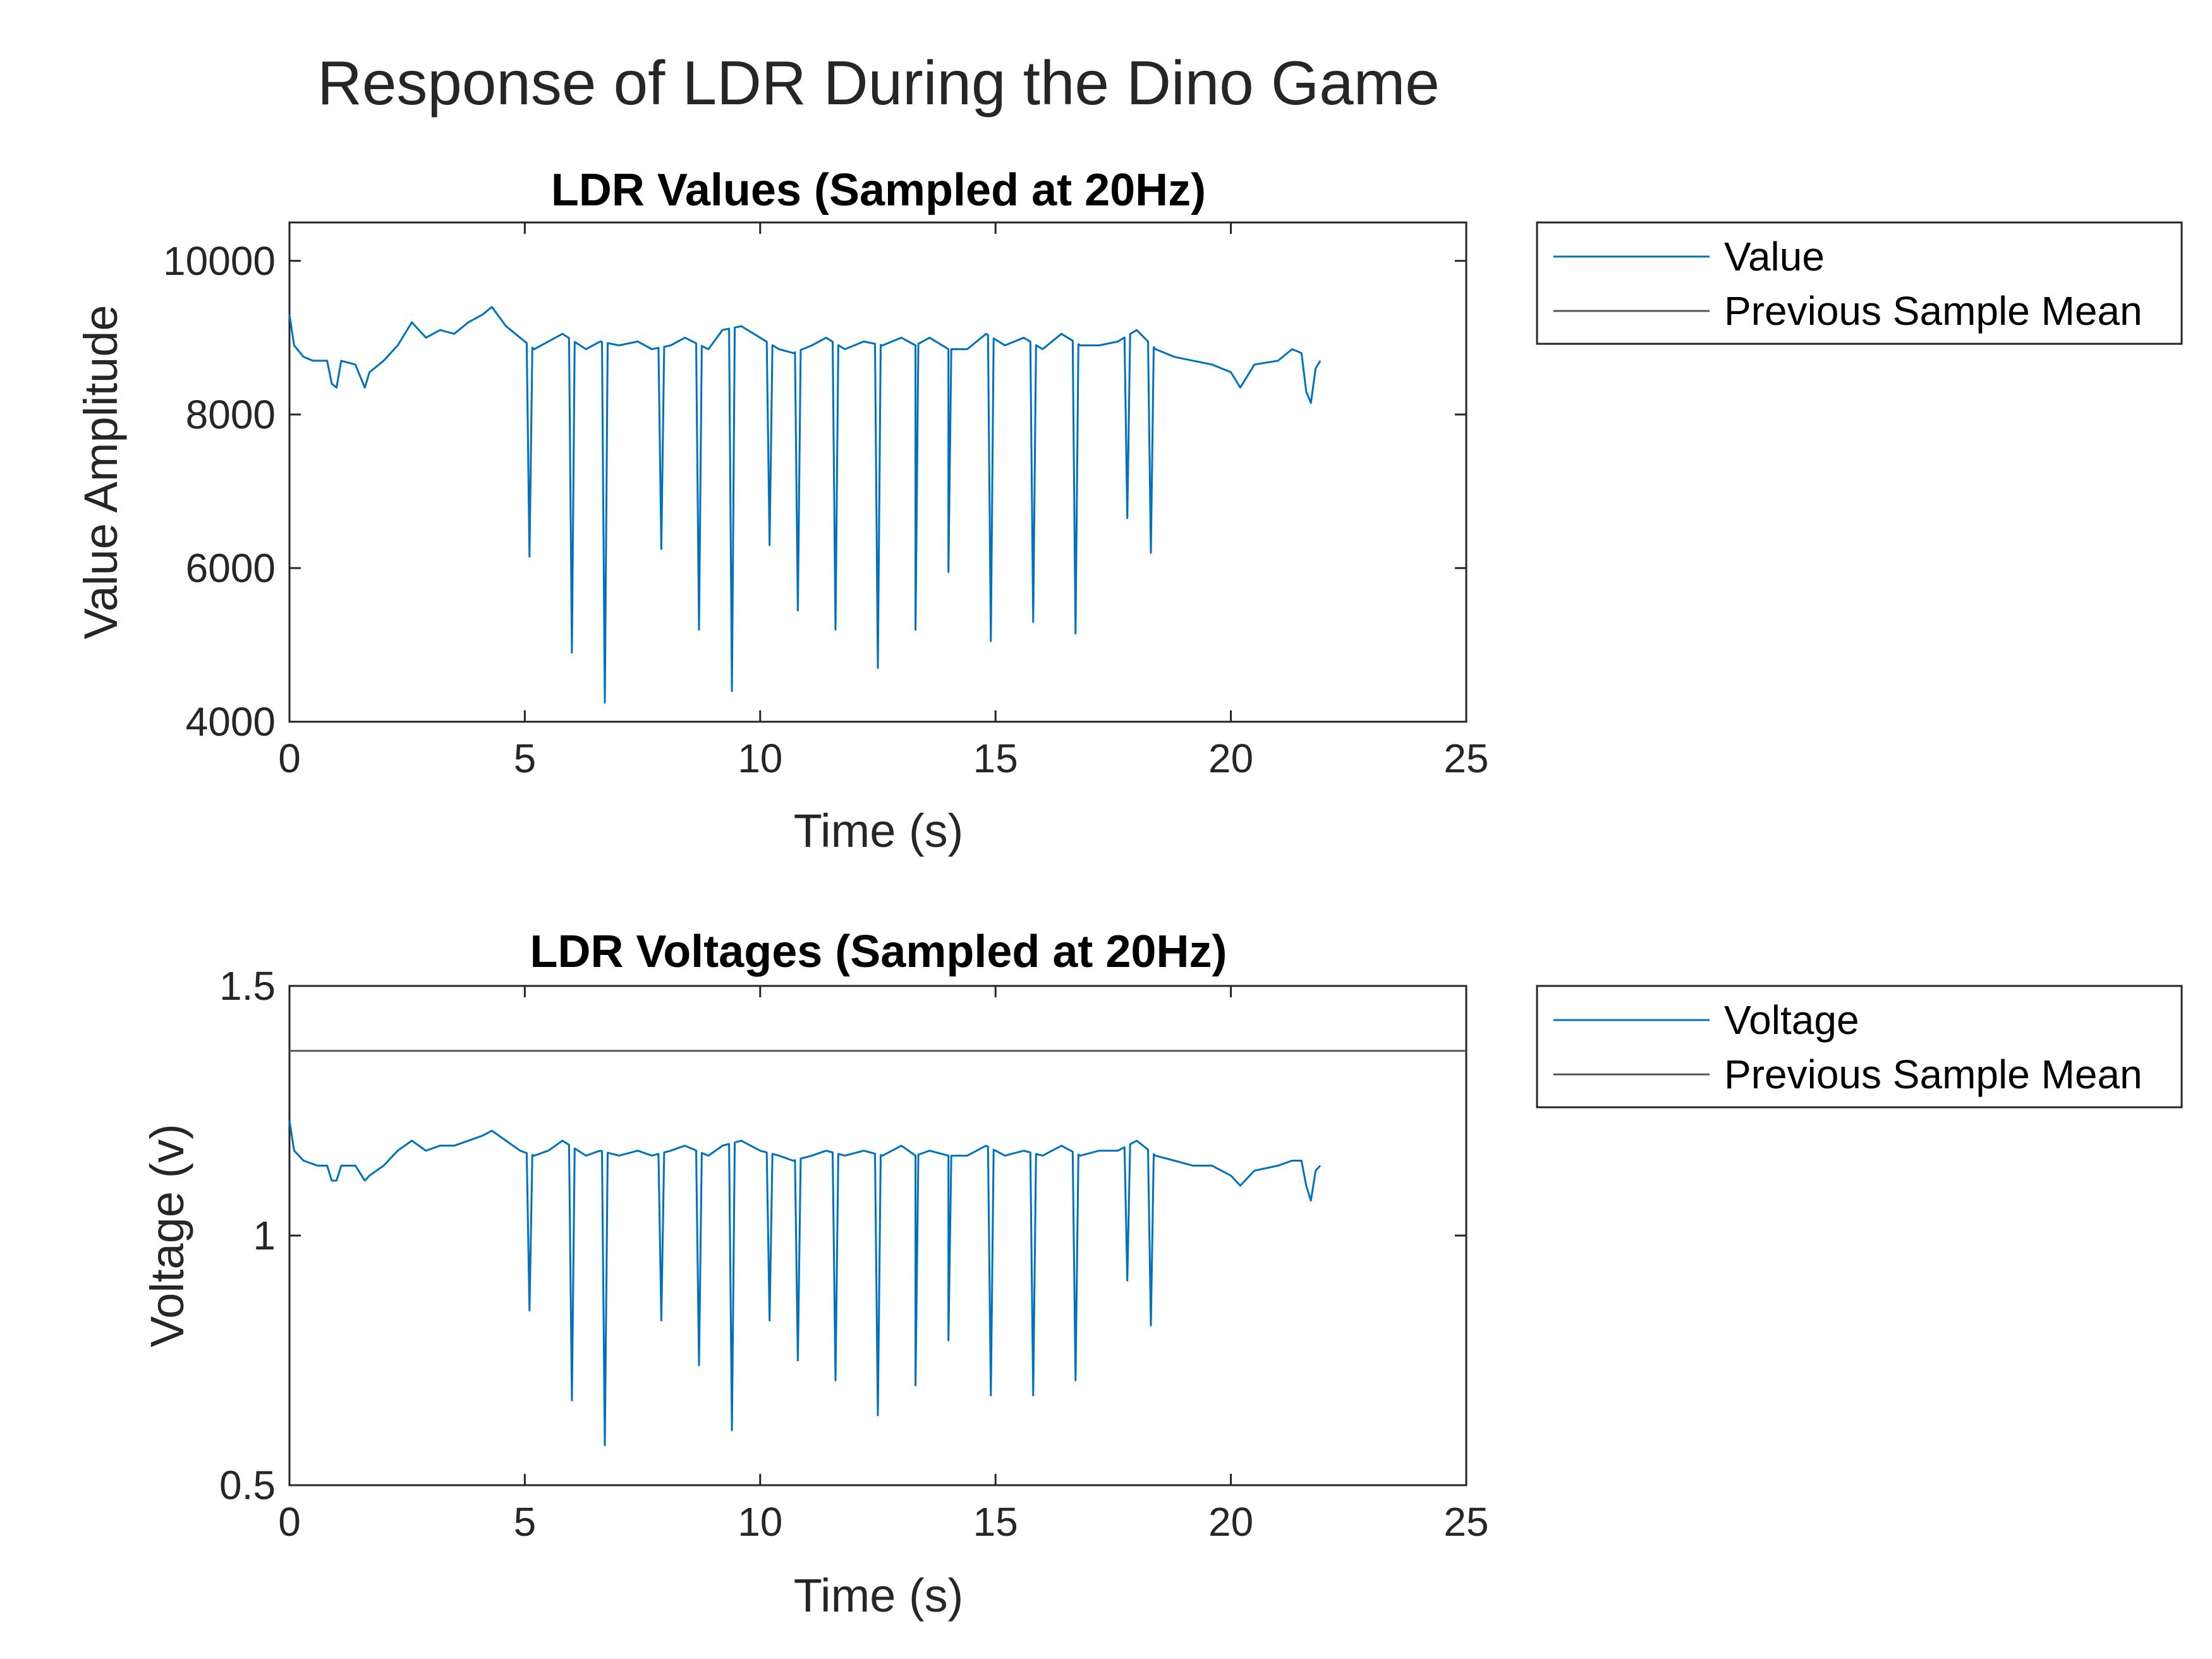 Image resolution: width=2212 pixels, height=1659 pixels. I want to click on voltages-legend-box, so click(1859, 1047).